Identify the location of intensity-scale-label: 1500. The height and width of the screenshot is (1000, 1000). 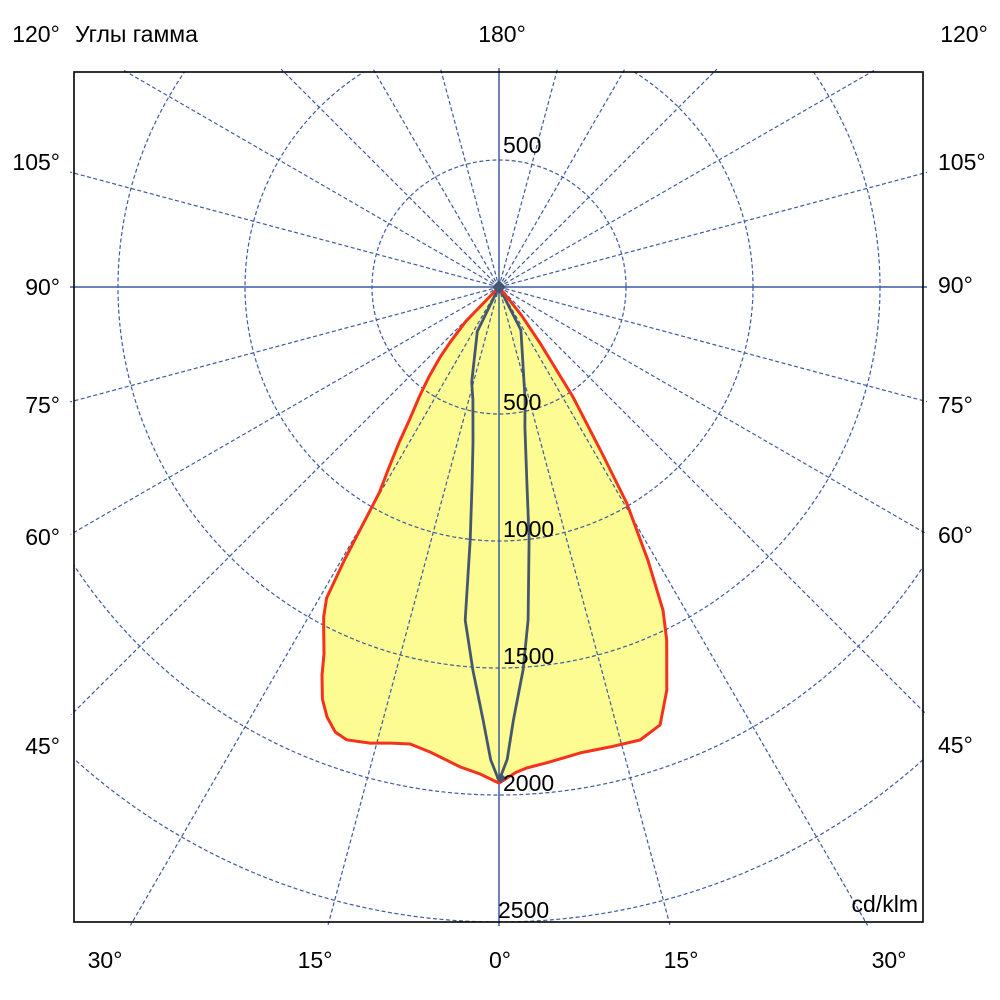
(528, 656).